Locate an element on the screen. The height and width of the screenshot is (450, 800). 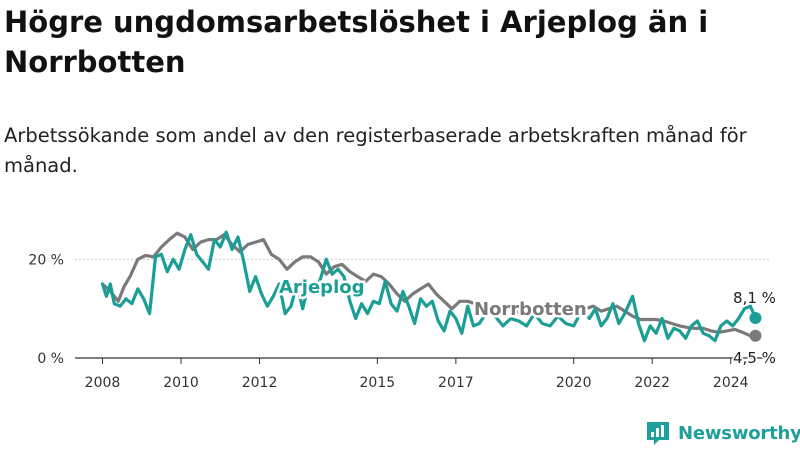
y-tick-label: 0 % is located at coordinates (50, 359).